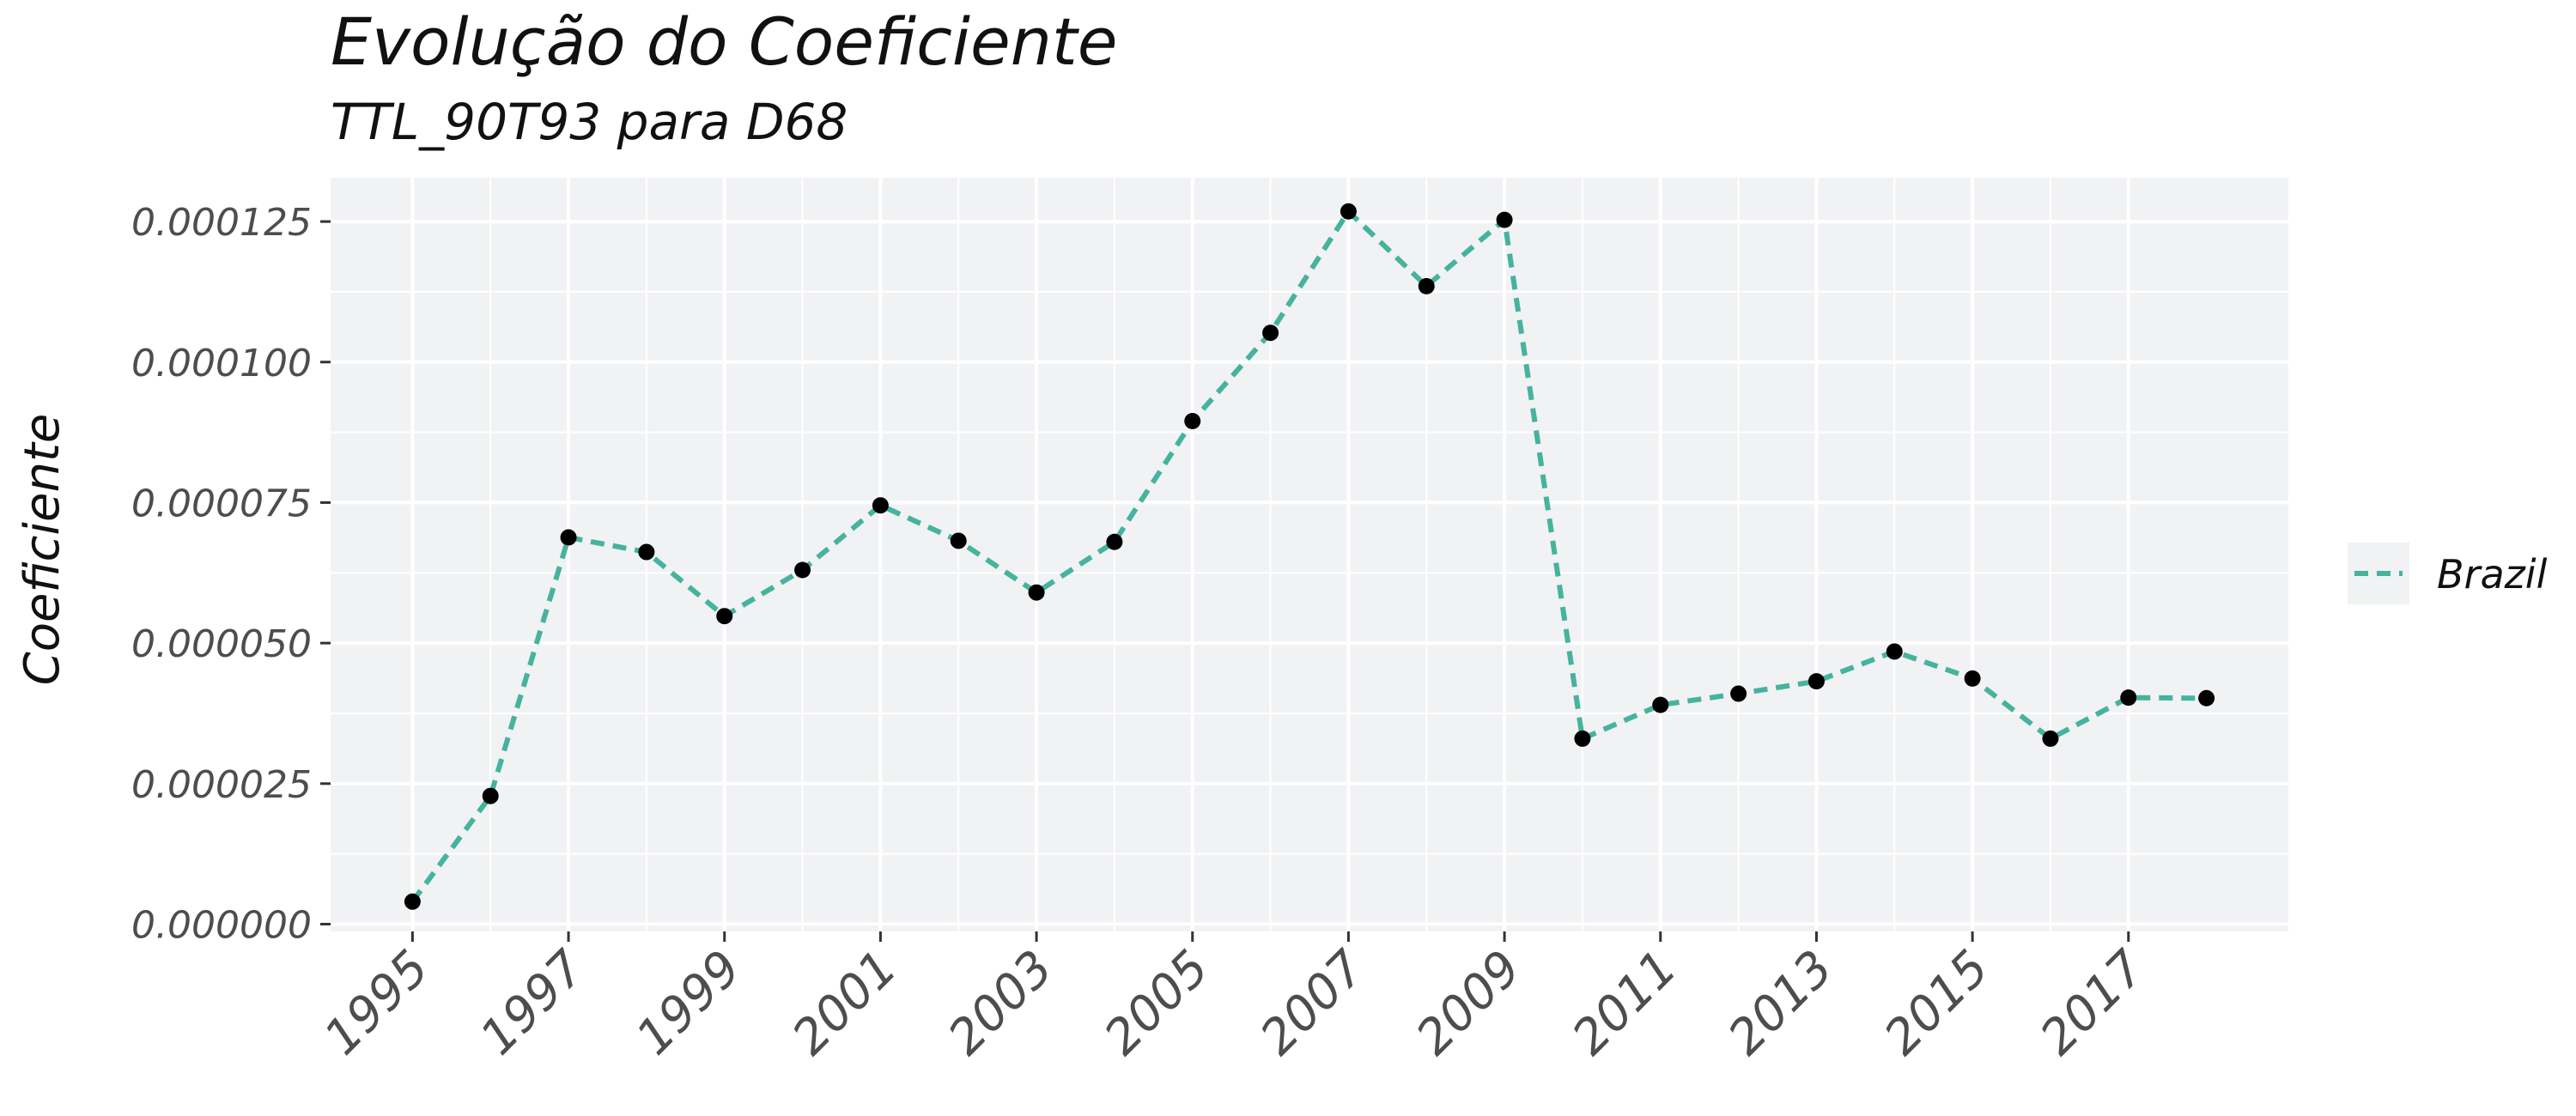 The width and height of the screenshot is (2576, 1116). Describe the element at coordinates (589, 122) in the screenshot. I see `chart-subtitle: TTL_90T93 para D68` at that location.